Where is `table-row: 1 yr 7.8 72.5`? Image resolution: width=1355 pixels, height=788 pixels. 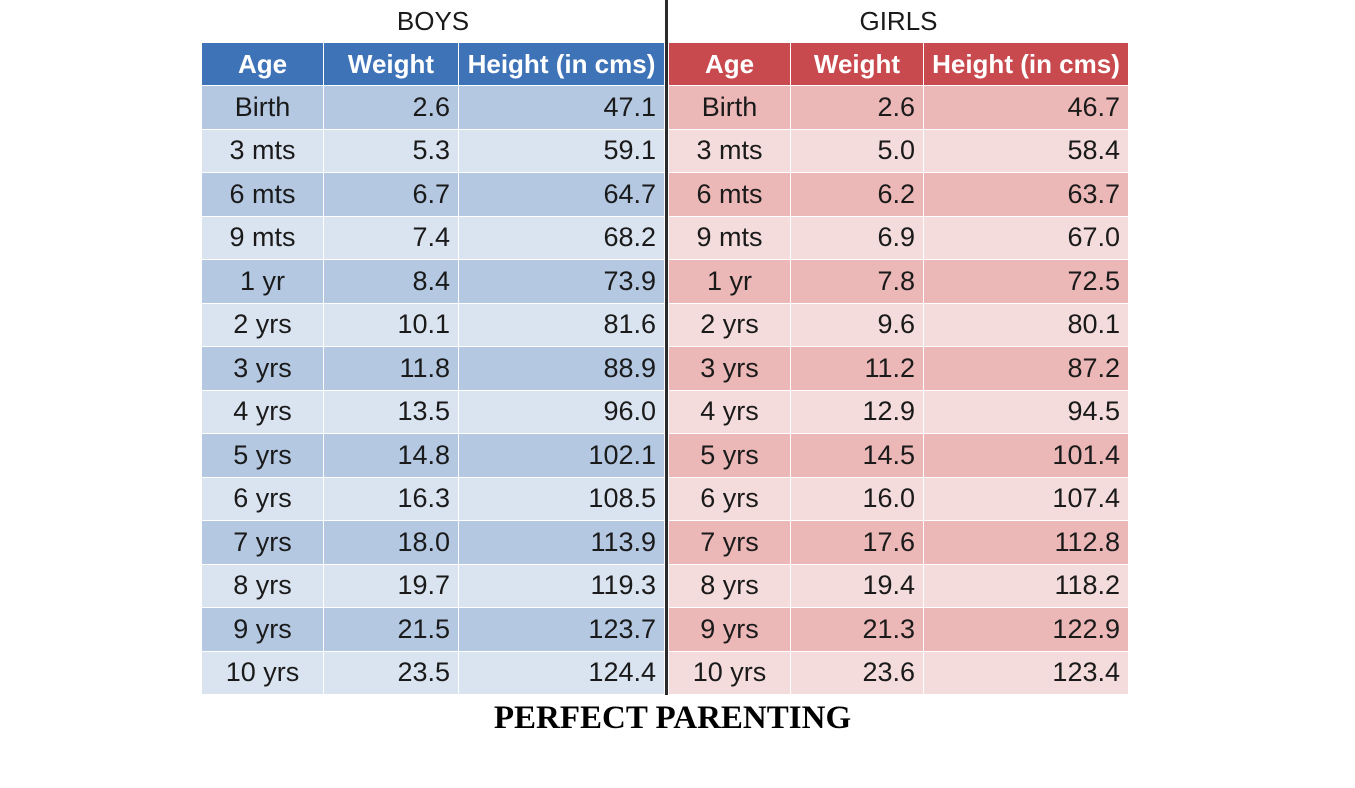 table-row: 1 yr 7.8 72.5 is located at coordinates (898, 281).